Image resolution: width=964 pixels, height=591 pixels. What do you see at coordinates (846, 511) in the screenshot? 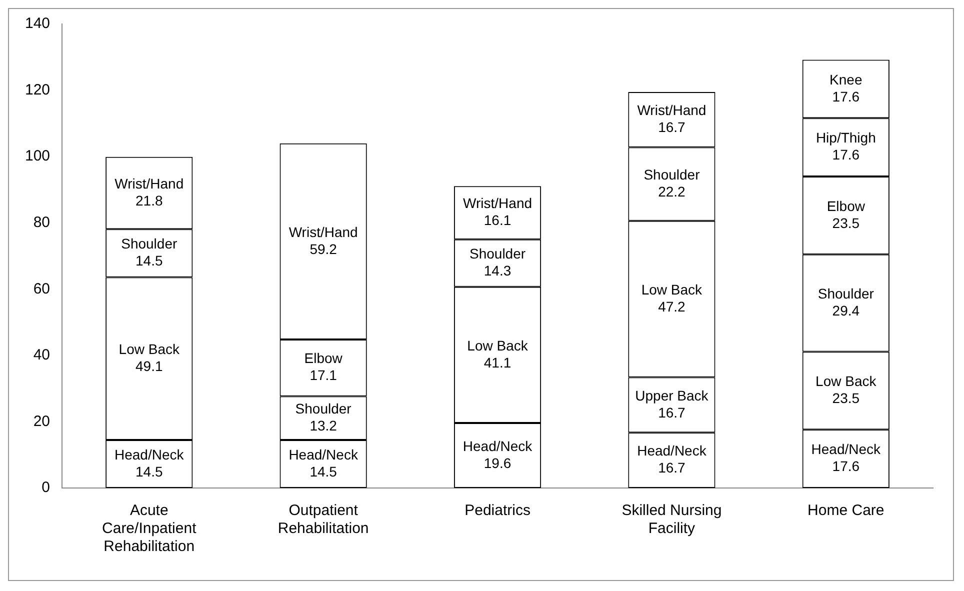
I see `x-tick-label: Home Care` at bounding box center [846, 511].